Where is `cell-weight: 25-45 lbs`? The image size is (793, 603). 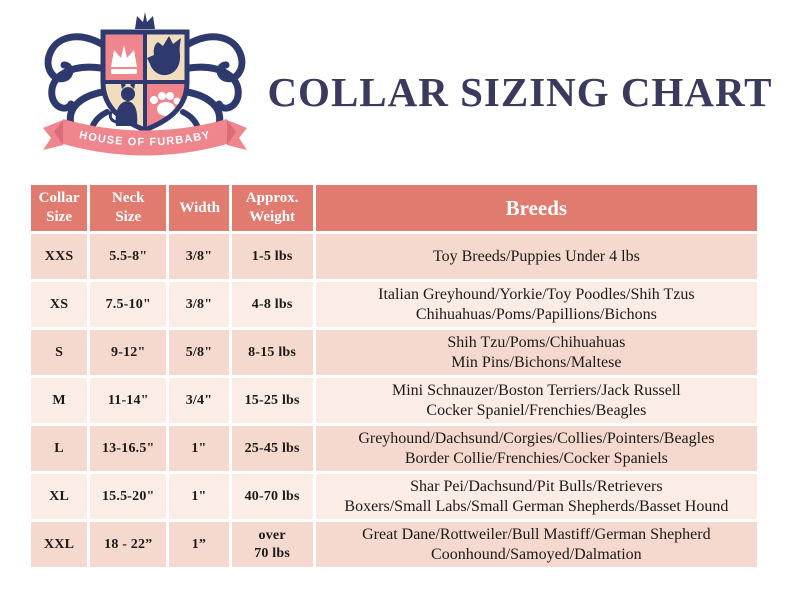
cell-weight: 25-45 lbs is located at coordinates (272, 448).